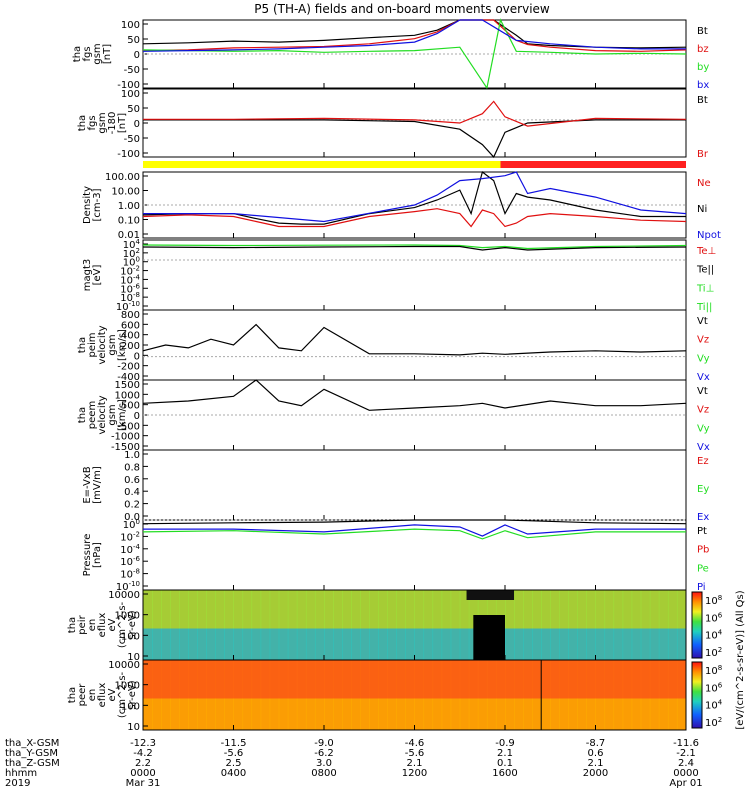 Image resolution: width=750 pixels, height=800 pixels. What do you see at coordinates (102, 344) in the screenshot?
I see `y-axis-label-line: velocity` at bounding box center [102, 344].